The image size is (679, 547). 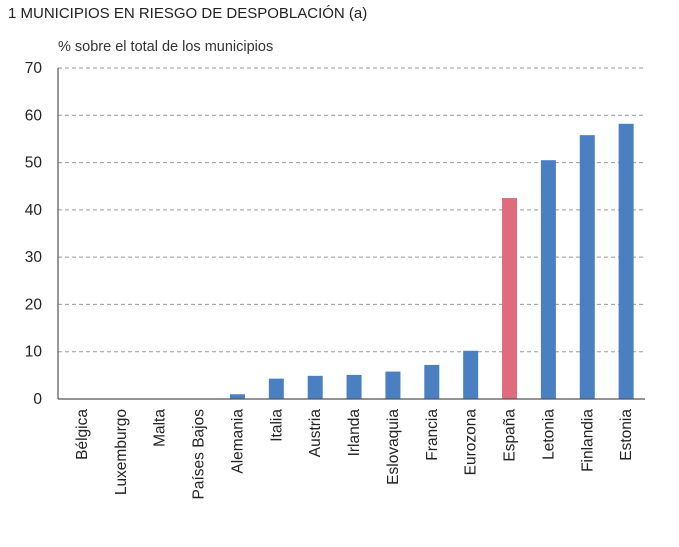 I want to click on x-tick-label: Países Bajos, so click(x=199, y=454).